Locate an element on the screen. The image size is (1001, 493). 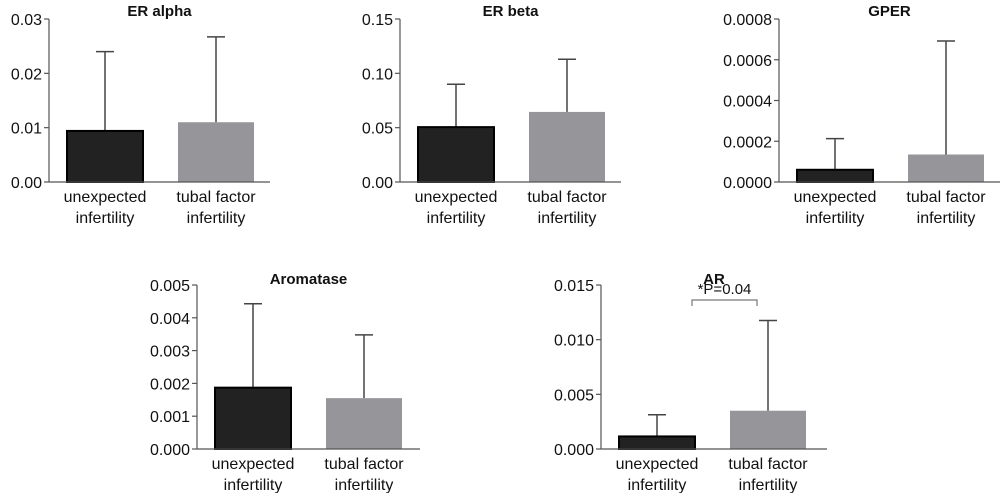
y-tick-label: 0.03 is located at coordinates (26, 20).